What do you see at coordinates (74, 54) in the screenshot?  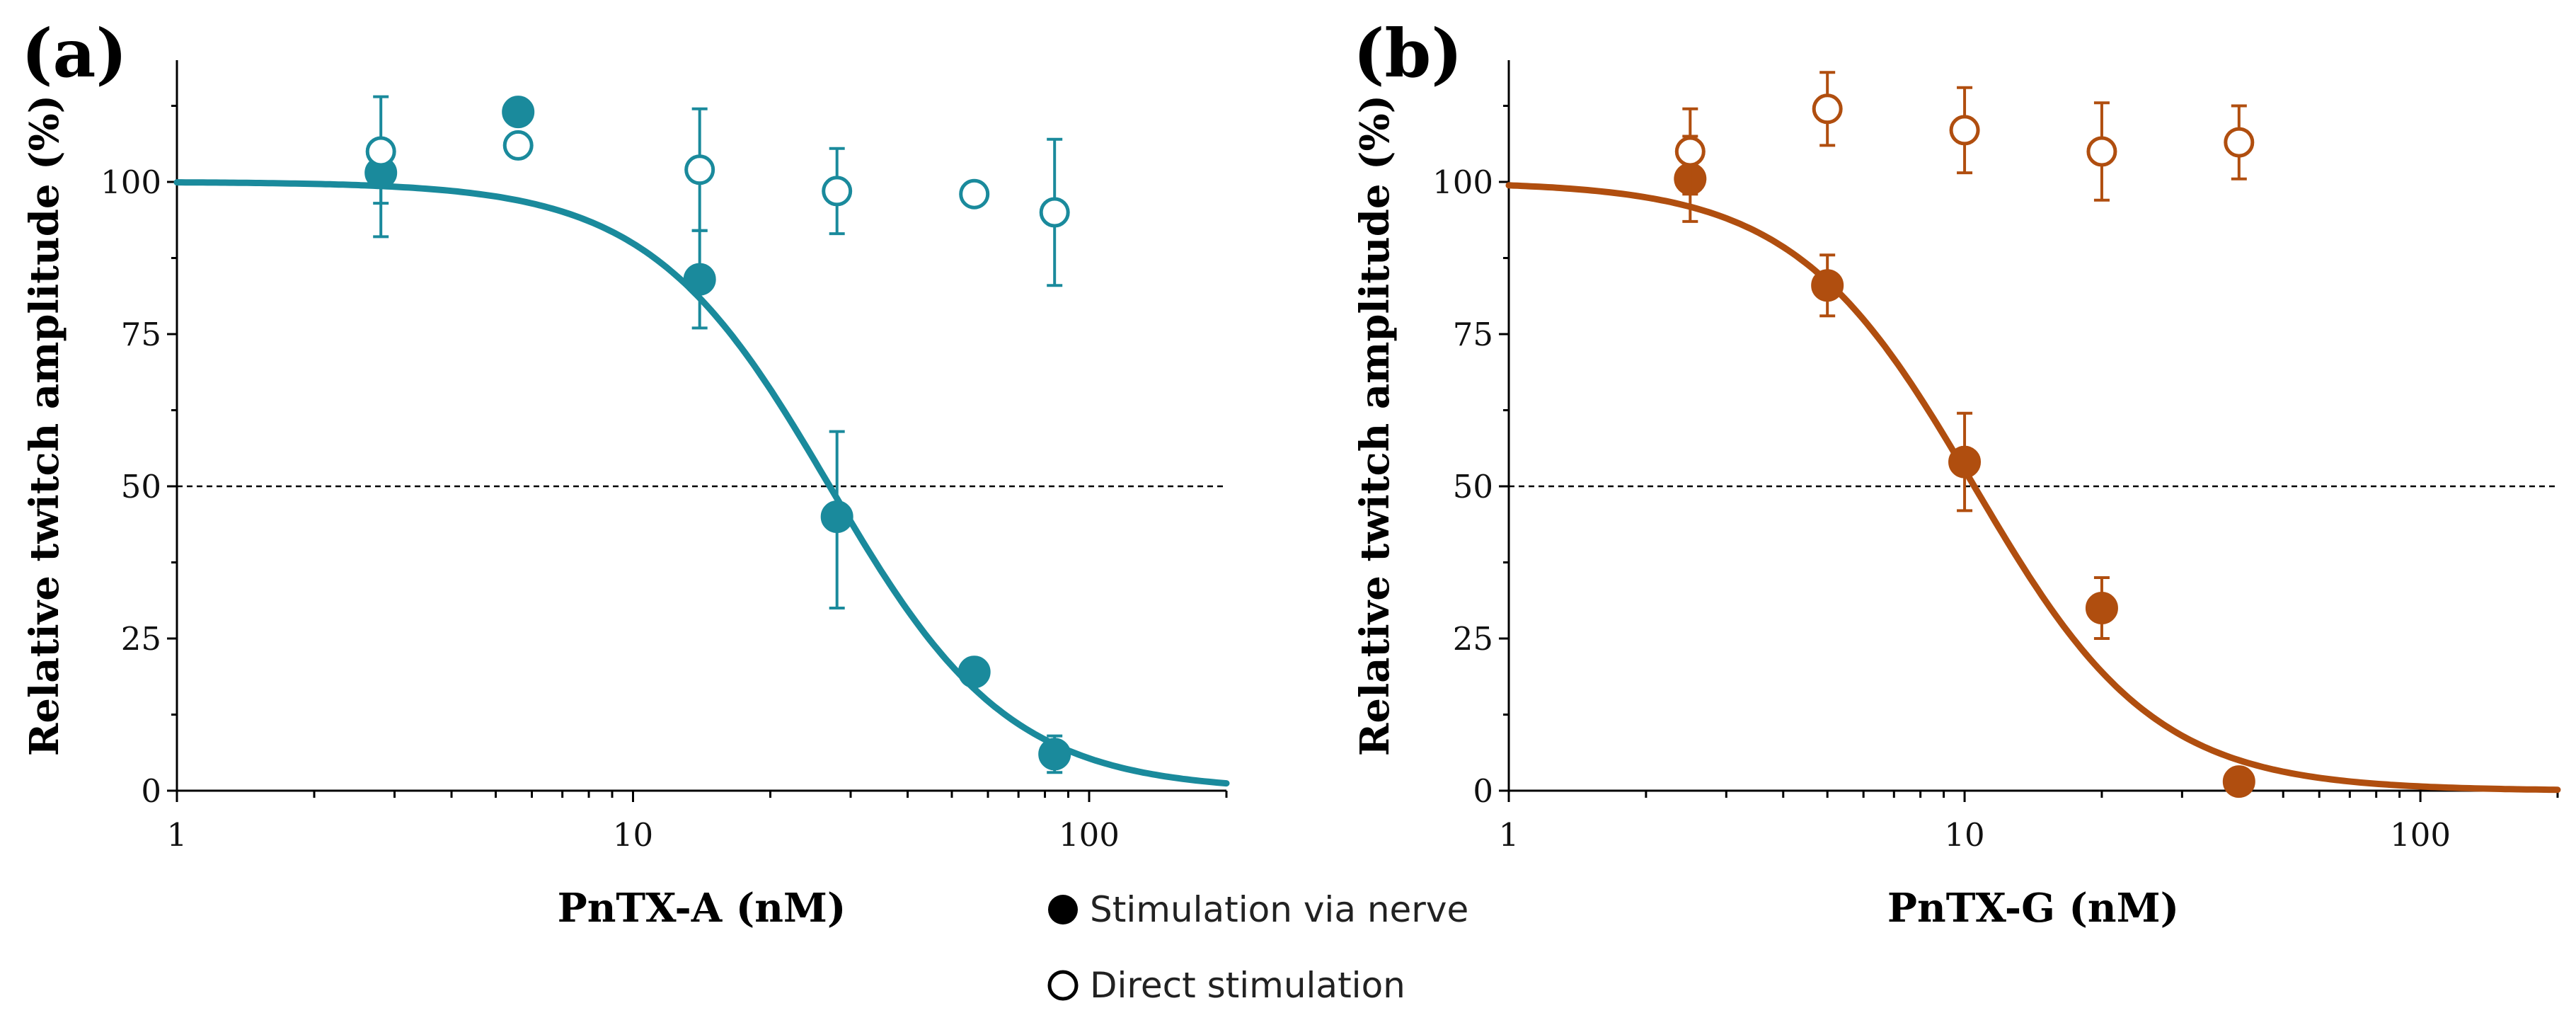 I see `panel-label: (a)` at bounding box center [74, 54].